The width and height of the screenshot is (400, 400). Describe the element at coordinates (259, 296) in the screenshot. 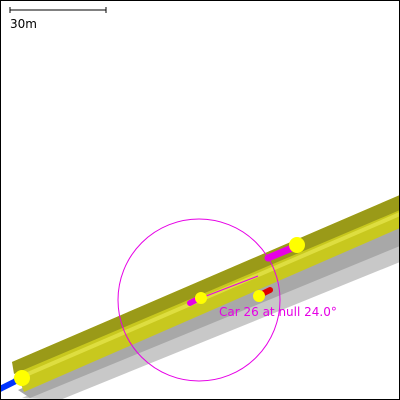

I see `vehicle-marker-center` at that location.